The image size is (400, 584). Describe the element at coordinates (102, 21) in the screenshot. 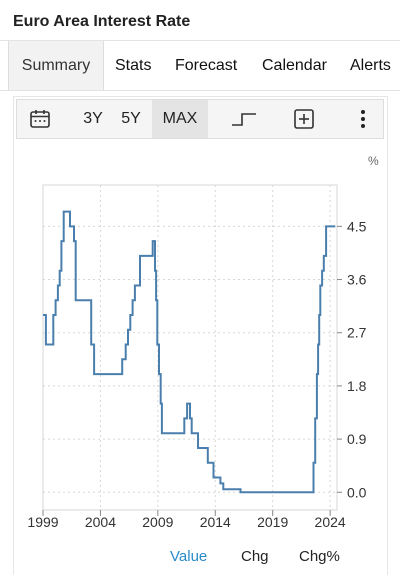

I see `page-title: Euro Area Interest Rate` at that location.